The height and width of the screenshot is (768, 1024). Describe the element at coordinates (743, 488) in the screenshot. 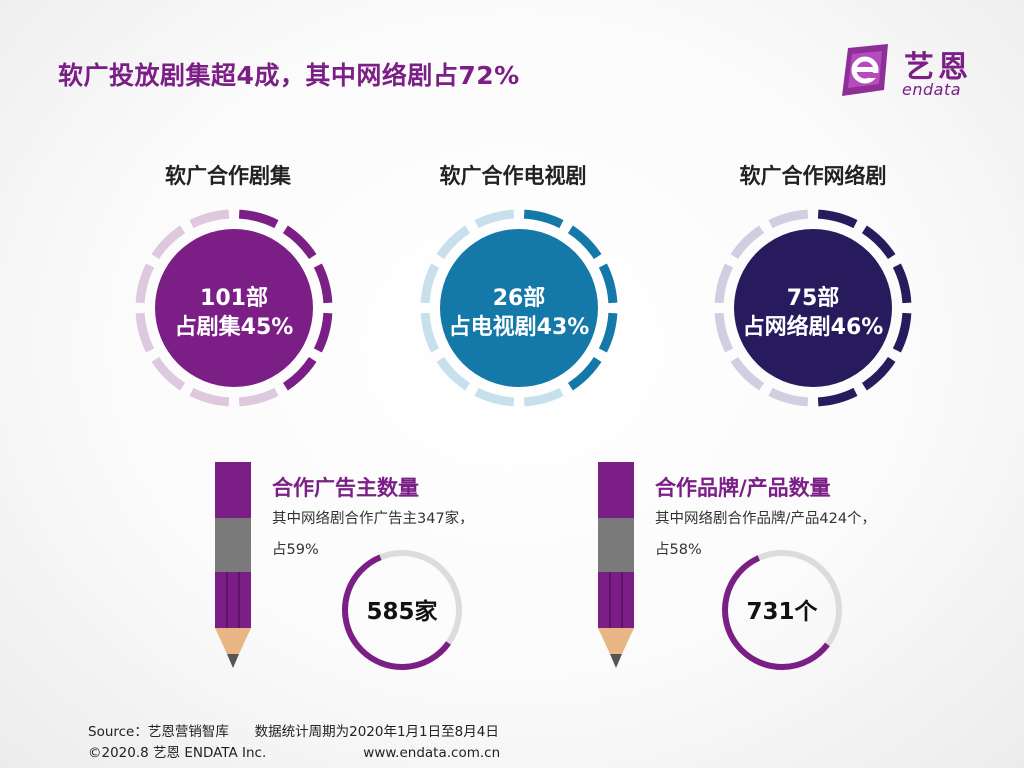

I see `brand-title: 合作品牌/产品数量` at that location.